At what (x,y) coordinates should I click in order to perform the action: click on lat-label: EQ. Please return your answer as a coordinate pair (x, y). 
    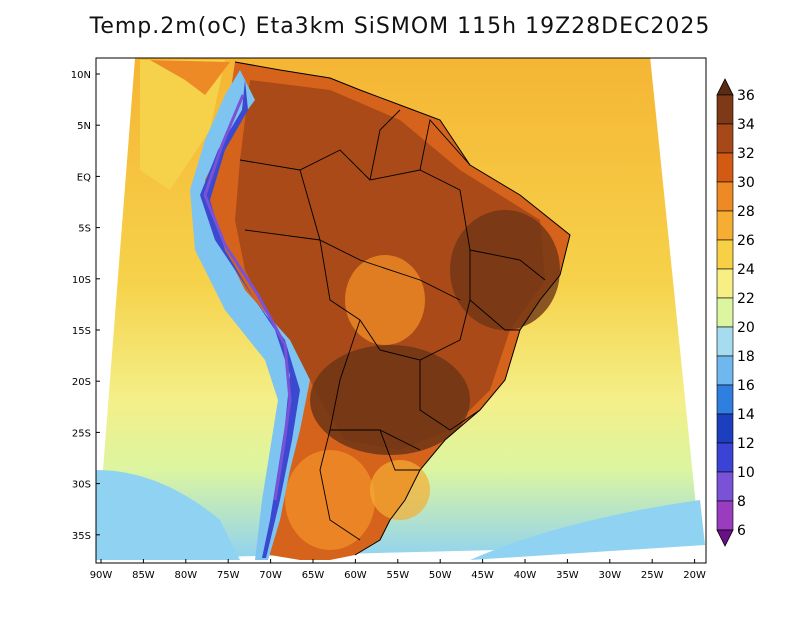
    Looking at the image, I should click on (84, 177).